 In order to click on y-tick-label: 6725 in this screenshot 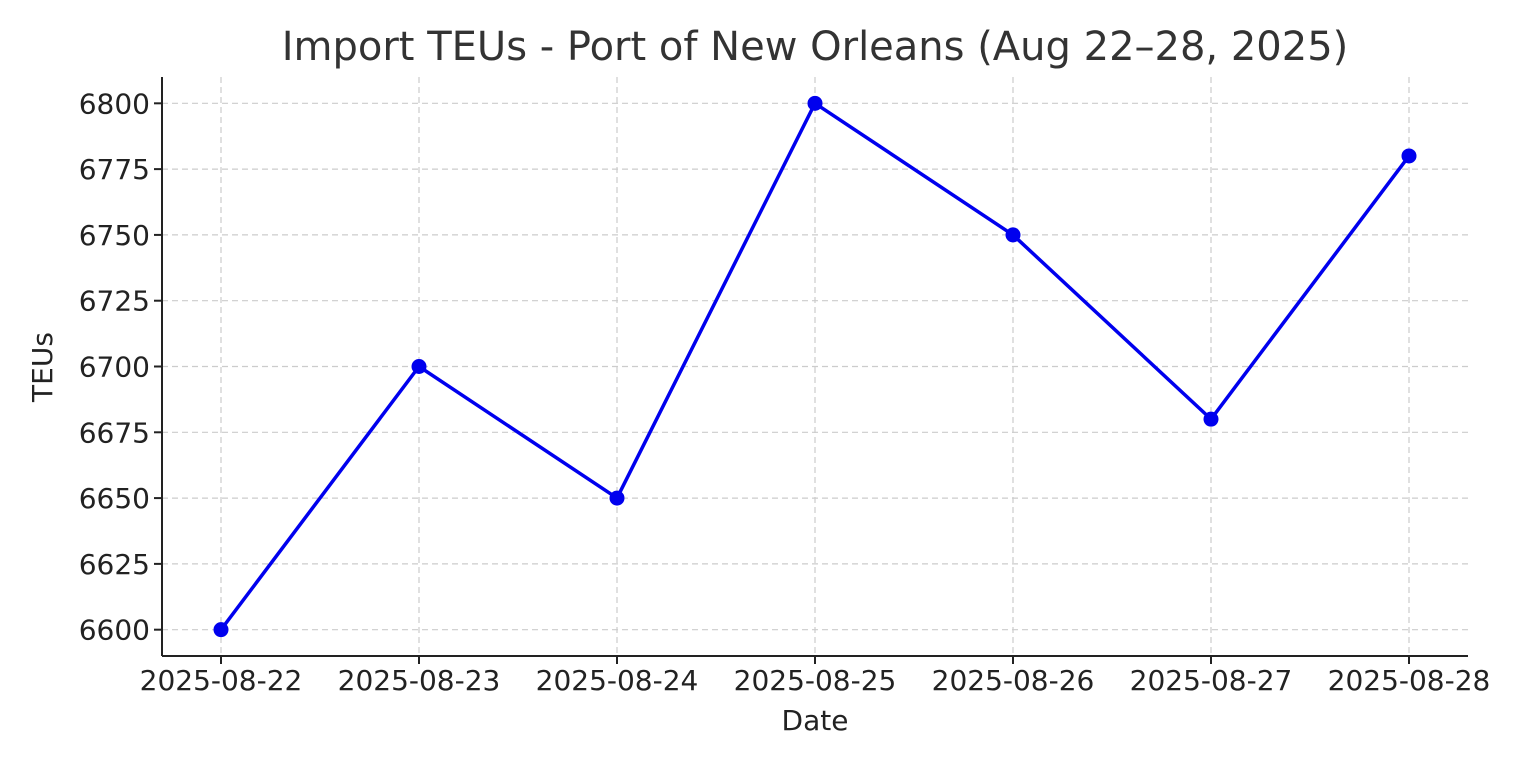, I will do `click(114, 301)`.